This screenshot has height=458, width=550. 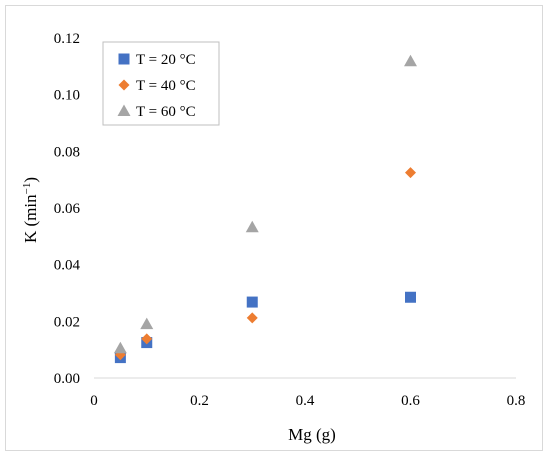 What do you see at coordinates (410, 401) in the screenshot?
I see `x-tick-label: 0.6` at bounding box center [410, 401].